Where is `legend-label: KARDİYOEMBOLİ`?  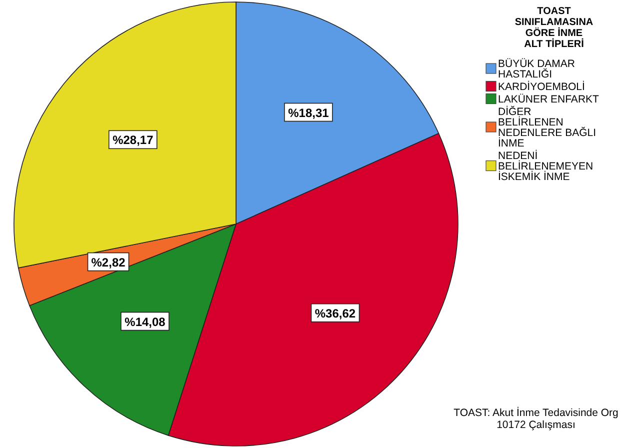 legend-label: KARDİYOEMBOLİ is located at coordinates (541, 86).